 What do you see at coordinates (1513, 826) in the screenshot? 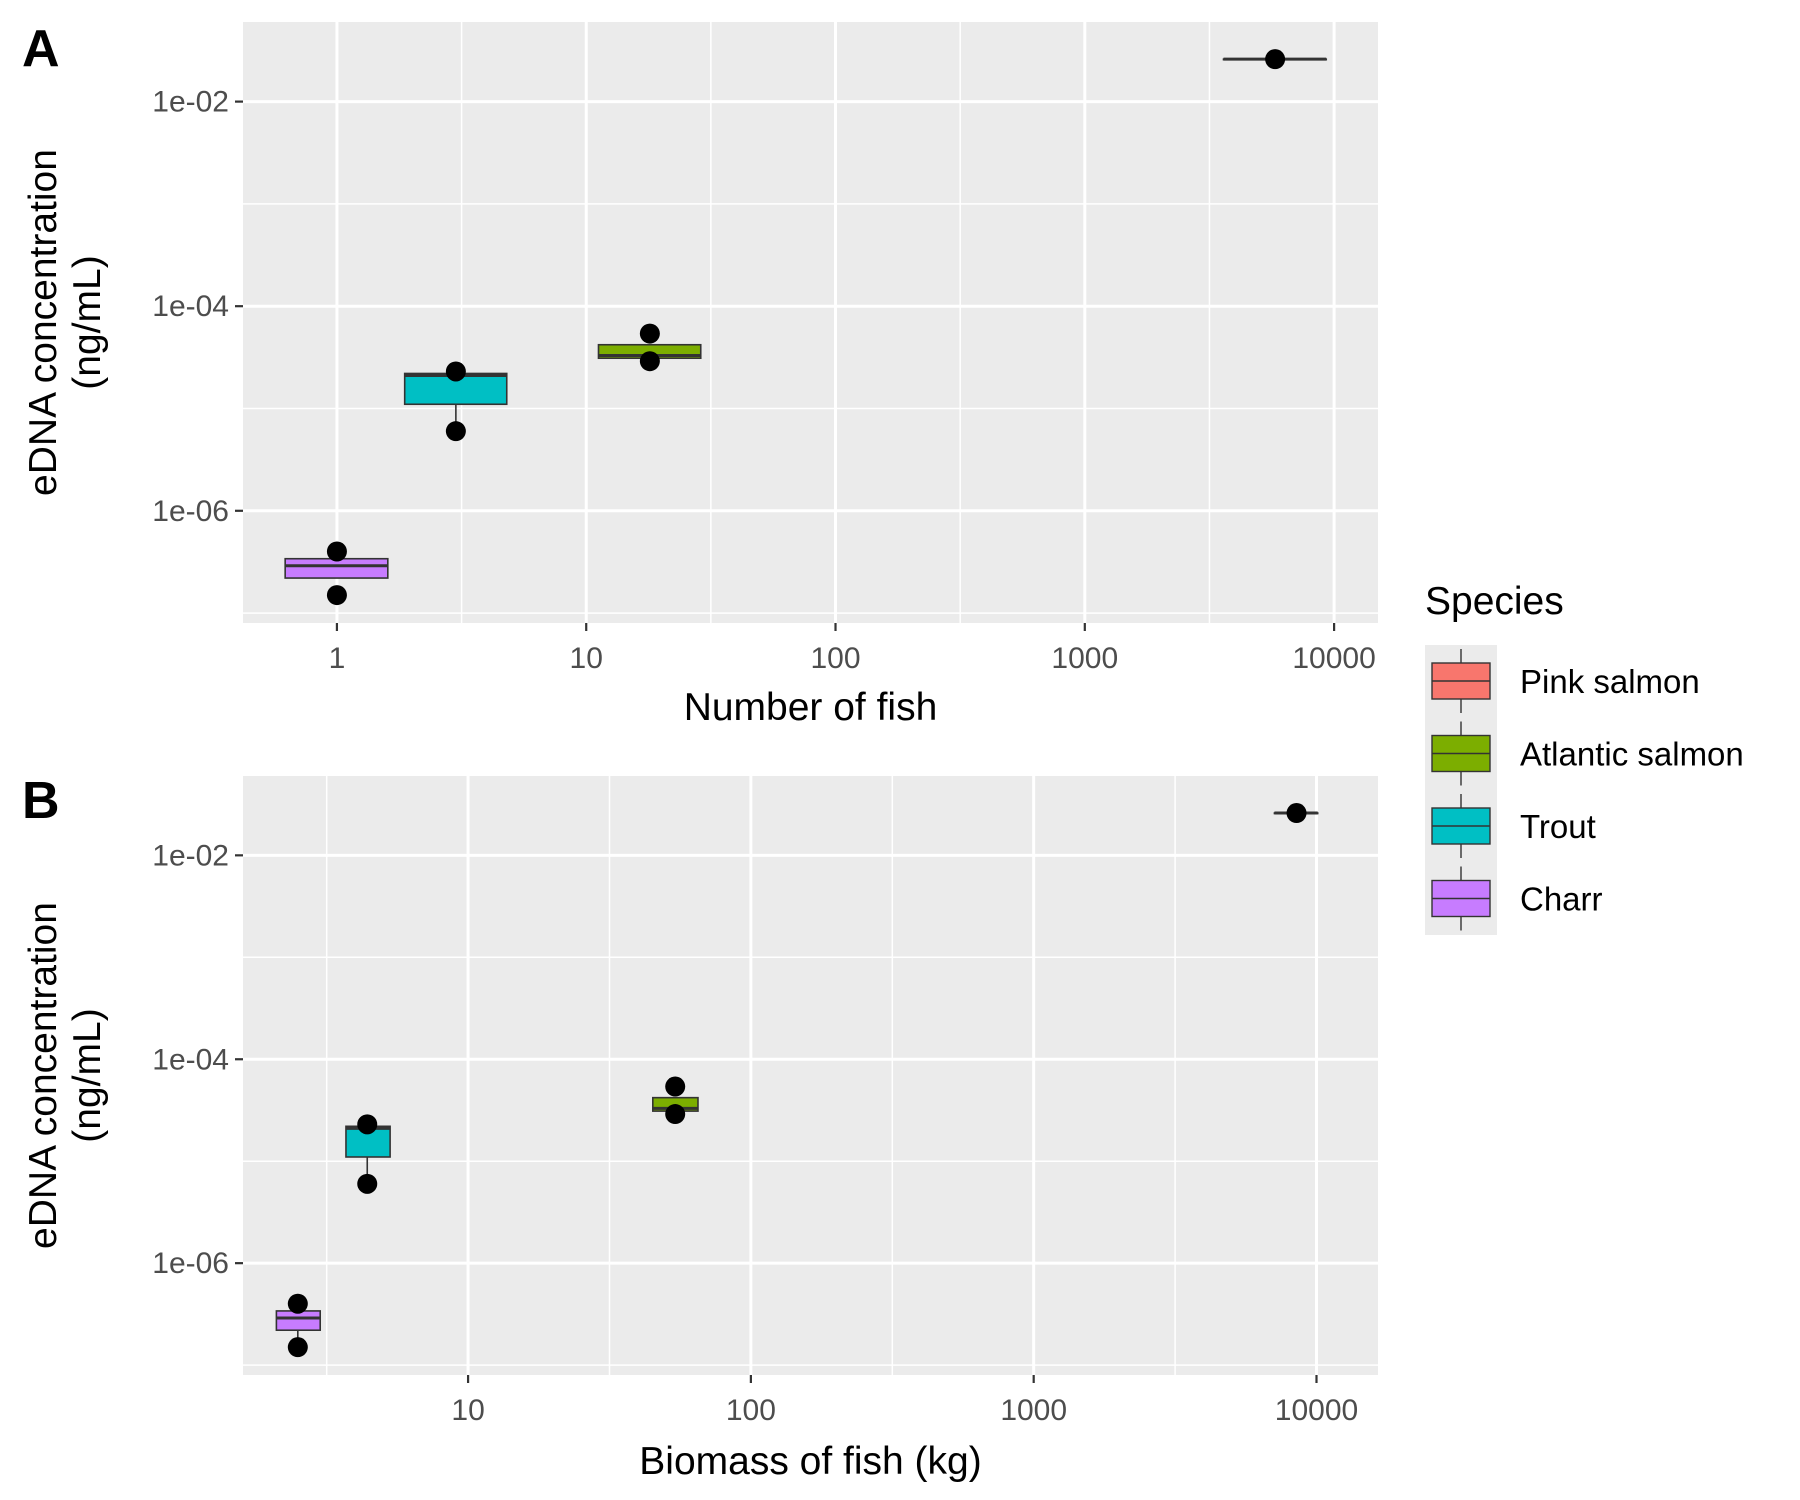
I see `legend-item-trout: Trout` at bounding box center [1513, 826].